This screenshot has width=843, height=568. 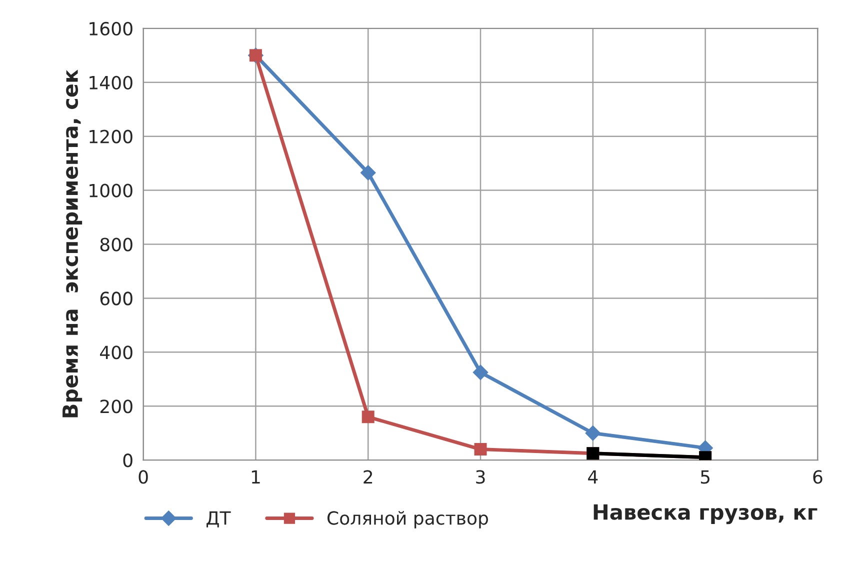 What do you see at coordinates (368, 477) in the screenshot?
I see `x-tick-label: 2` at bounding box center [368, 477].